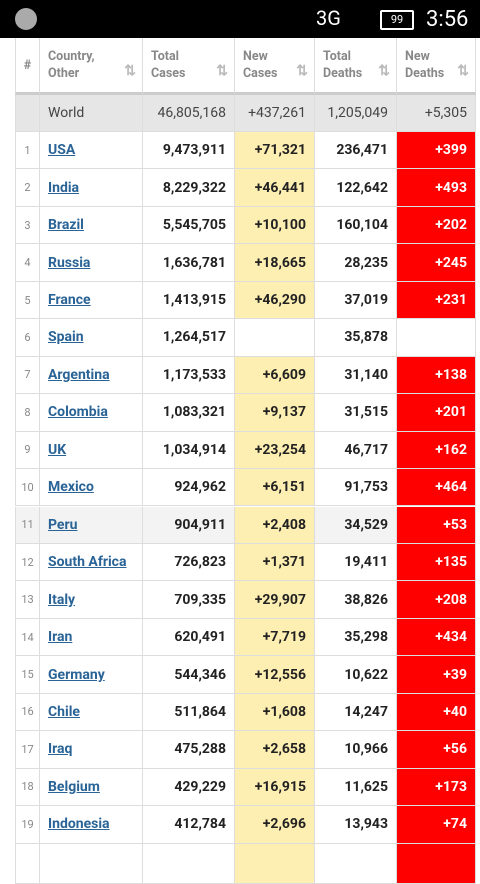  I want to click on country: UK, so click(91, 450).